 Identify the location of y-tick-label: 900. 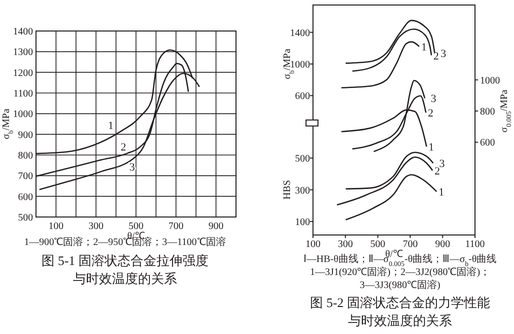
(25, 135).